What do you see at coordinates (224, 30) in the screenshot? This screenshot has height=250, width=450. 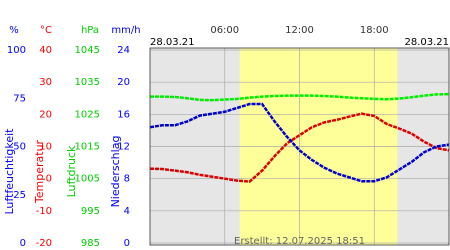 I see `x-tick-label: 06:00` at bounding box center [224, 30].